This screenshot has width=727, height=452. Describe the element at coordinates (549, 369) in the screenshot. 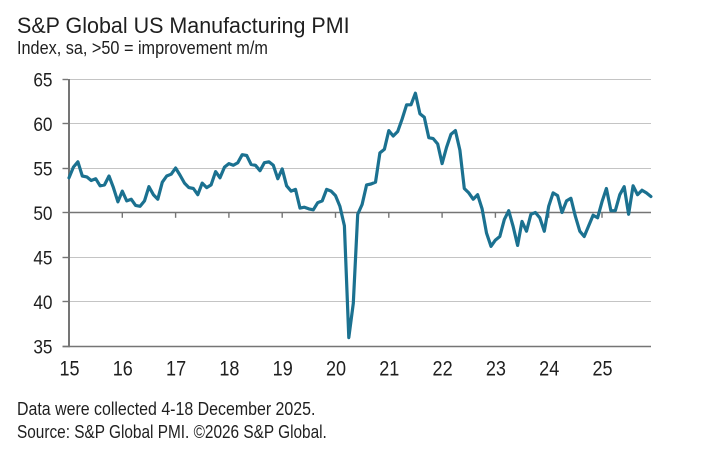

I see `svg-text: 24` at that location.